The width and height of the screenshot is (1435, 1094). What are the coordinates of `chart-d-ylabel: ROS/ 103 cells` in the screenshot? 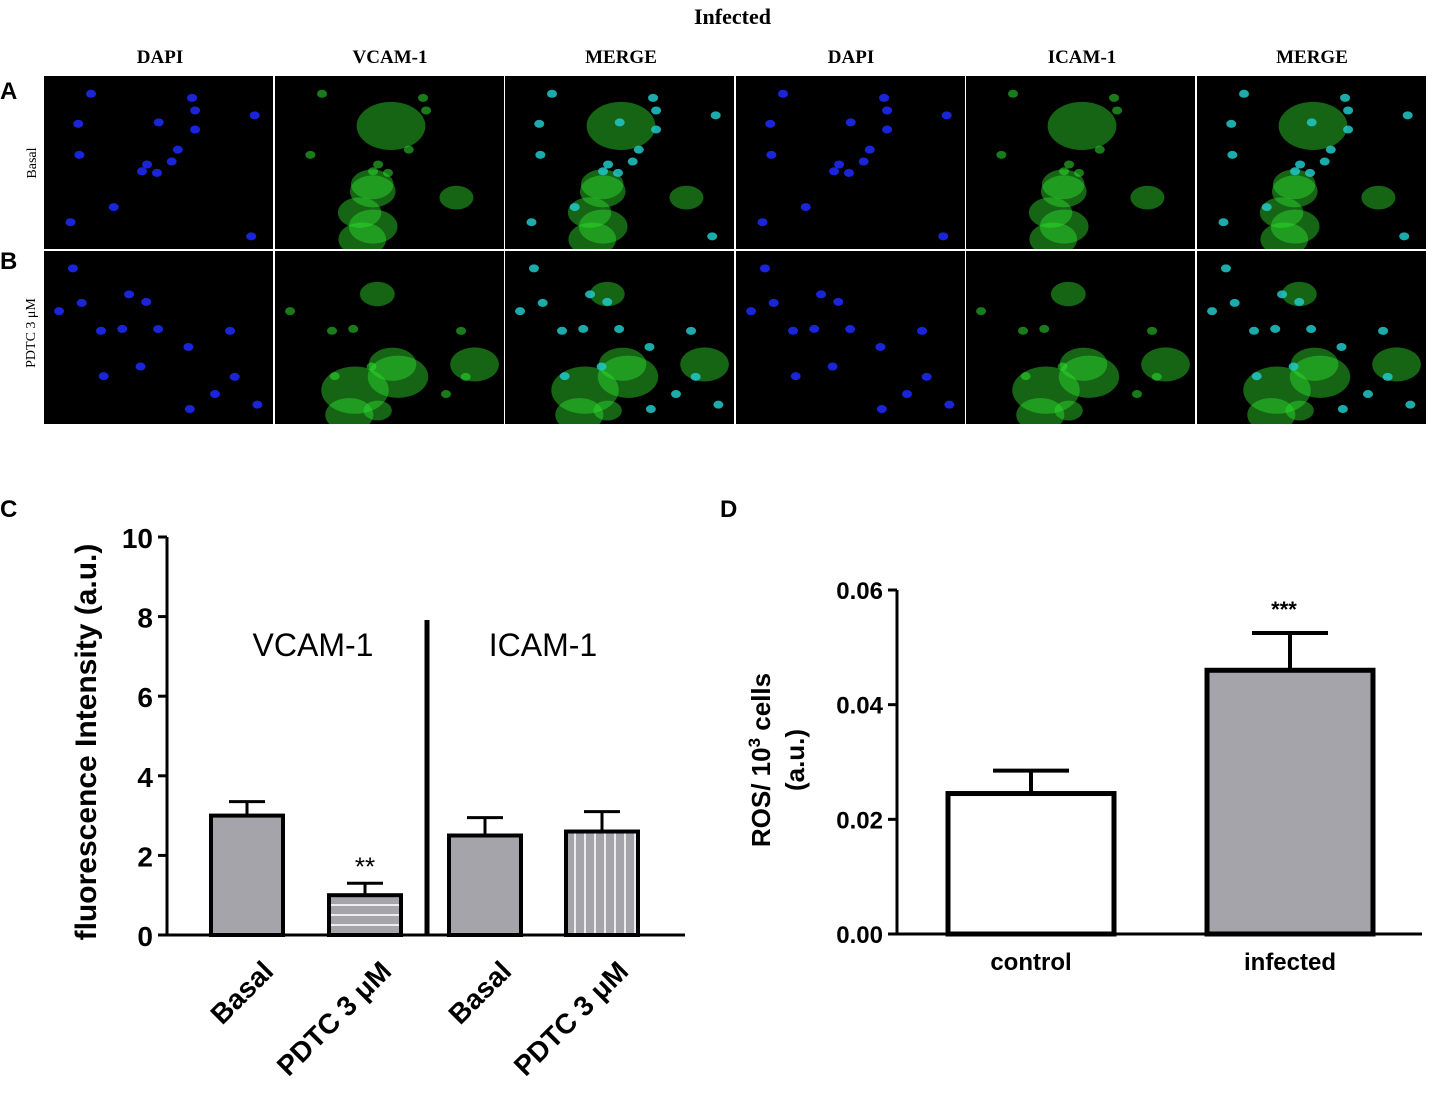 It's located at (760, 760).